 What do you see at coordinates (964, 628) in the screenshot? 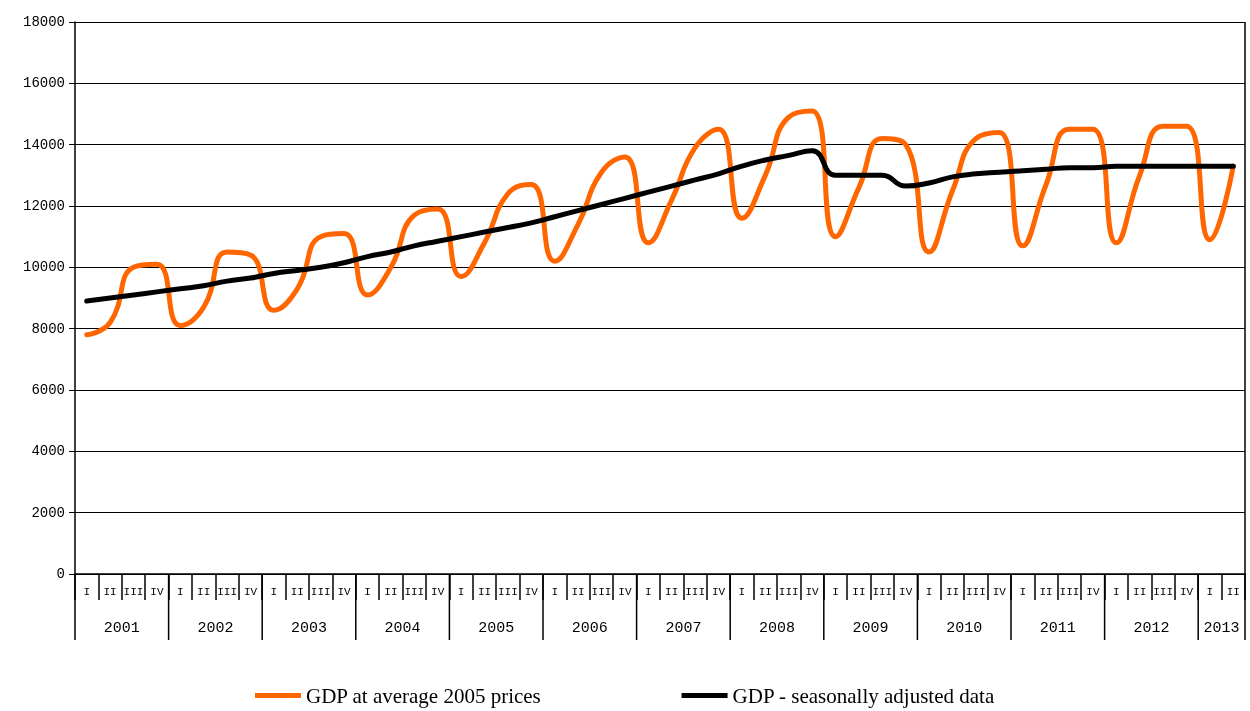
I see `text: 2010` at bounding box center [964, 628].